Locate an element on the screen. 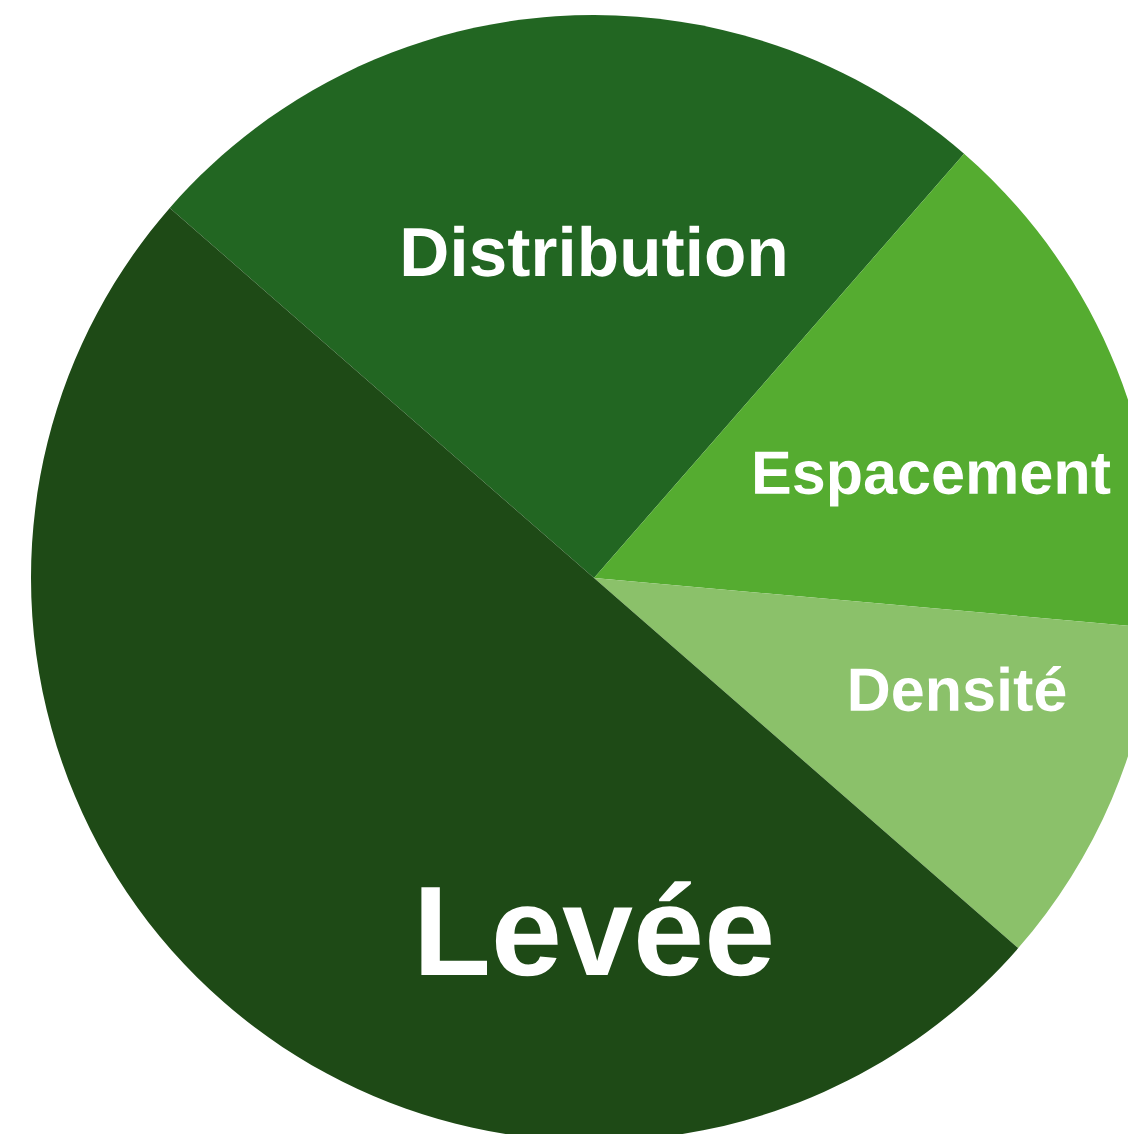 The width and height of the screenshot is (1128, 1134). slice-label: Distribution is located at coordinates (594, 251).